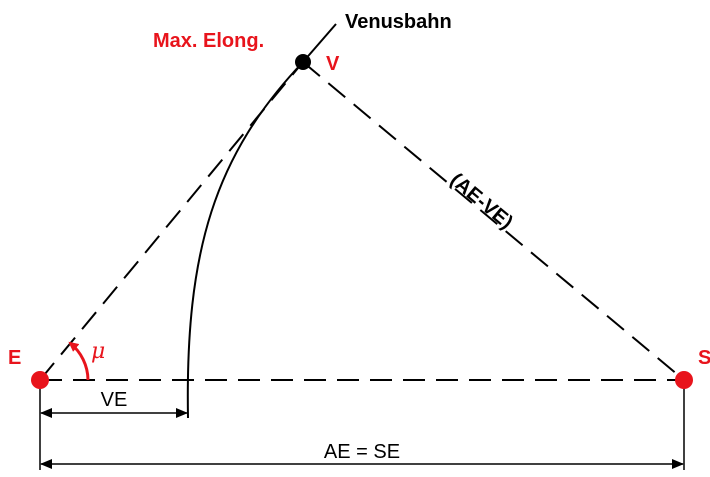 The height and width of the screenshot is (477, 710). Describe the element at coordinates (333, 64) in the screenshot. I see `label-venus: V` at that location.